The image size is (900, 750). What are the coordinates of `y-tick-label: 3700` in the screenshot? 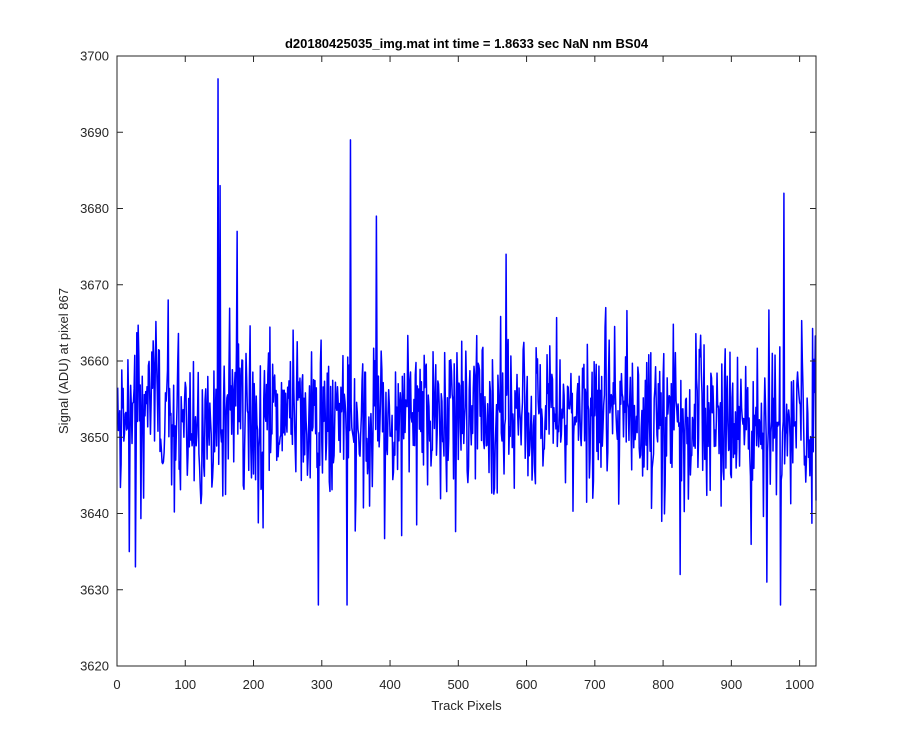 It's located at (94, 56).